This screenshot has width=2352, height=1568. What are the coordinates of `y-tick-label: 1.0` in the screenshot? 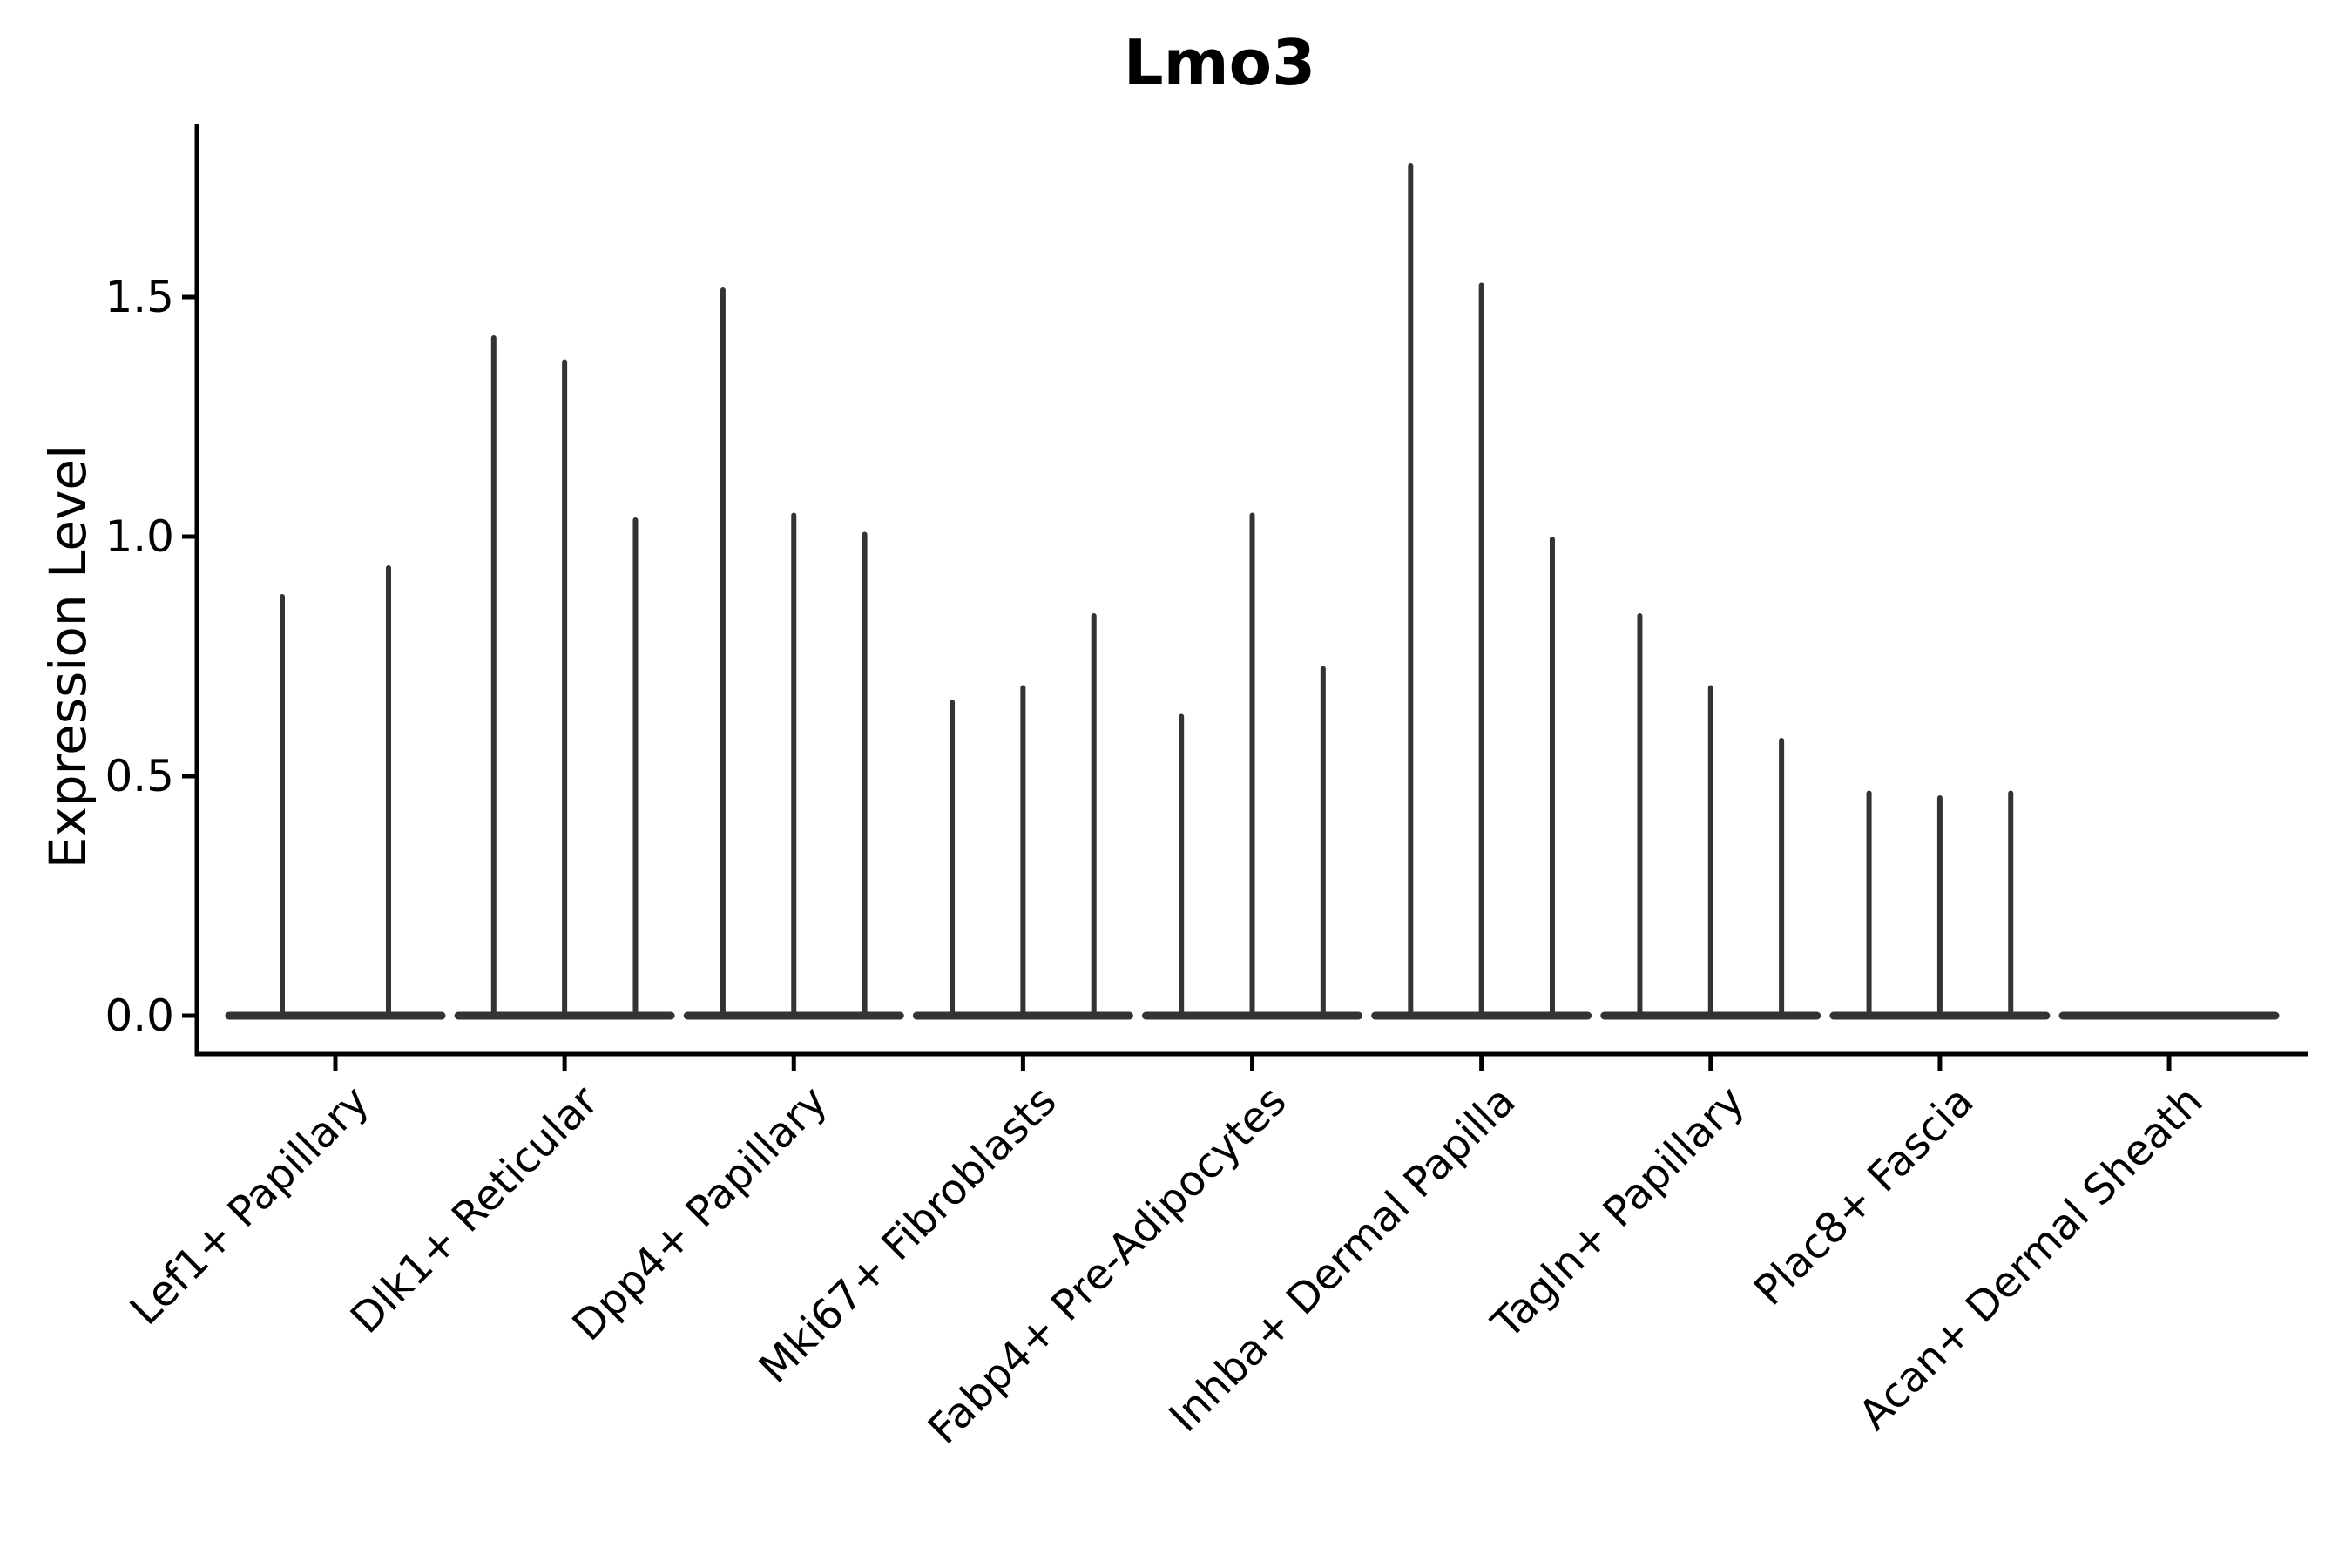 It's located at (139, 536).